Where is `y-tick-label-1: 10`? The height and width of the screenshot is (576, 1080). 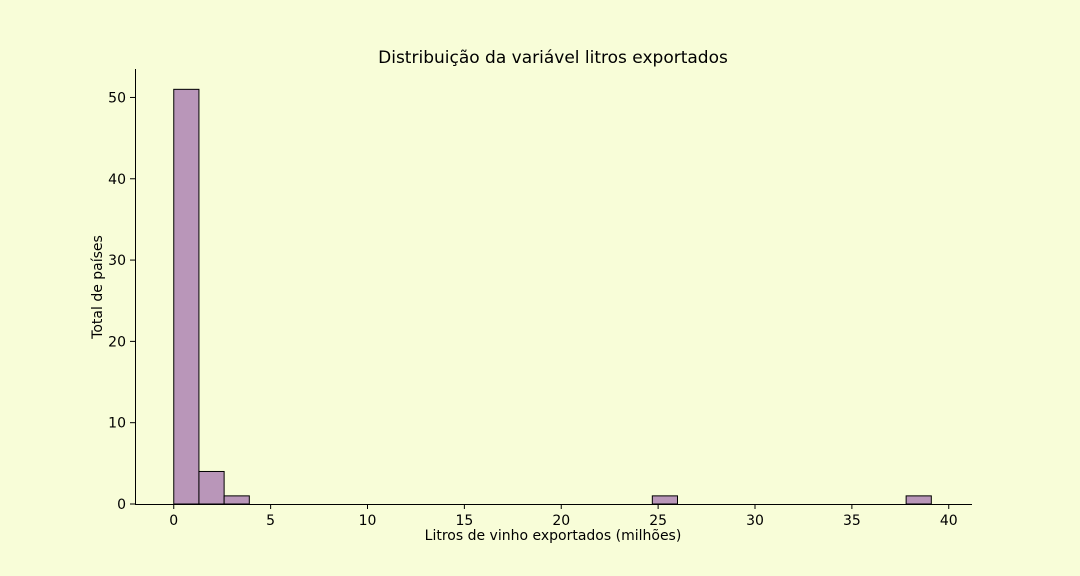
y-tick-label-1: 10 is located at coordinates (117, 424).